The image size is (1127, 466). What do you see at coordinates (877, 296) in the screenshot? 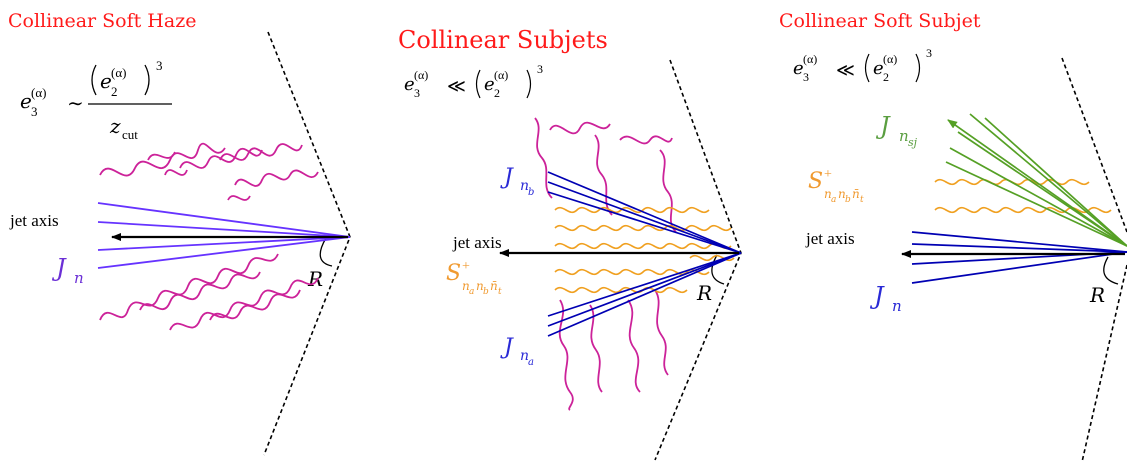
I see `jet-label-3: J` at bounding box center [877, 296].